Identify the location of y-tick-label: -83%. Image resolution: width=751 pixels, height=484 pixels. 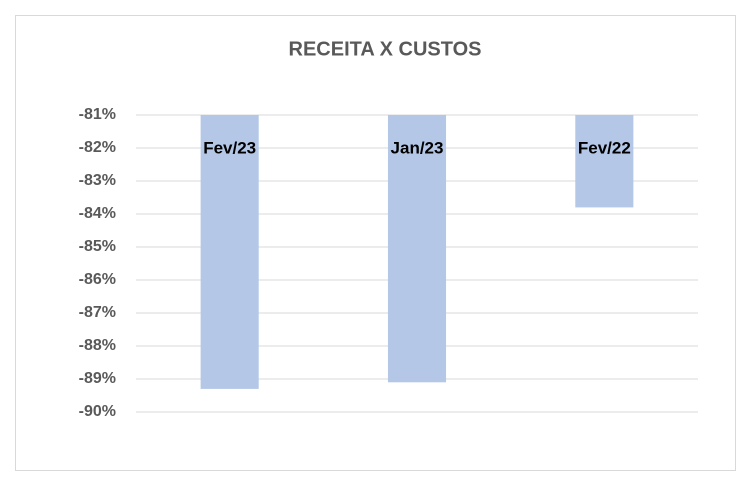
(97, 180).